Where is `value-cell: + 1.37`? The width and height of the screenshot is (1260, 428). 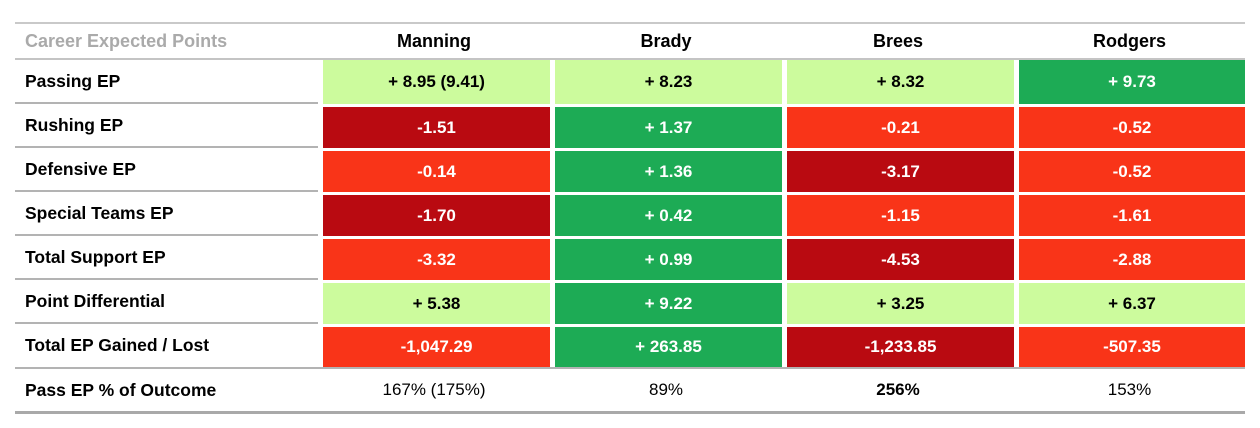 value-cell: + 1.37 is located at coordinates (666, 126).